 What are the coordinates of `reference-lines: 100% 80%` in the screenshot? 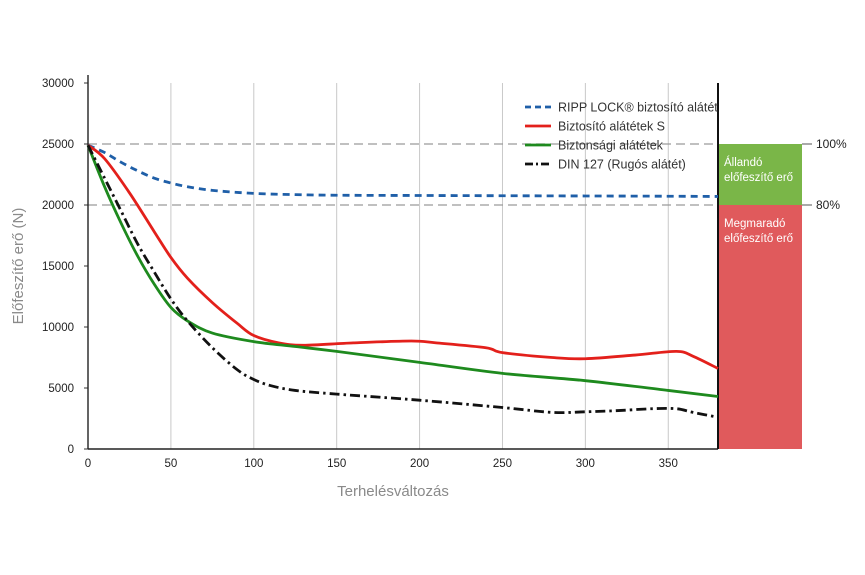 It's located at (467, 174).